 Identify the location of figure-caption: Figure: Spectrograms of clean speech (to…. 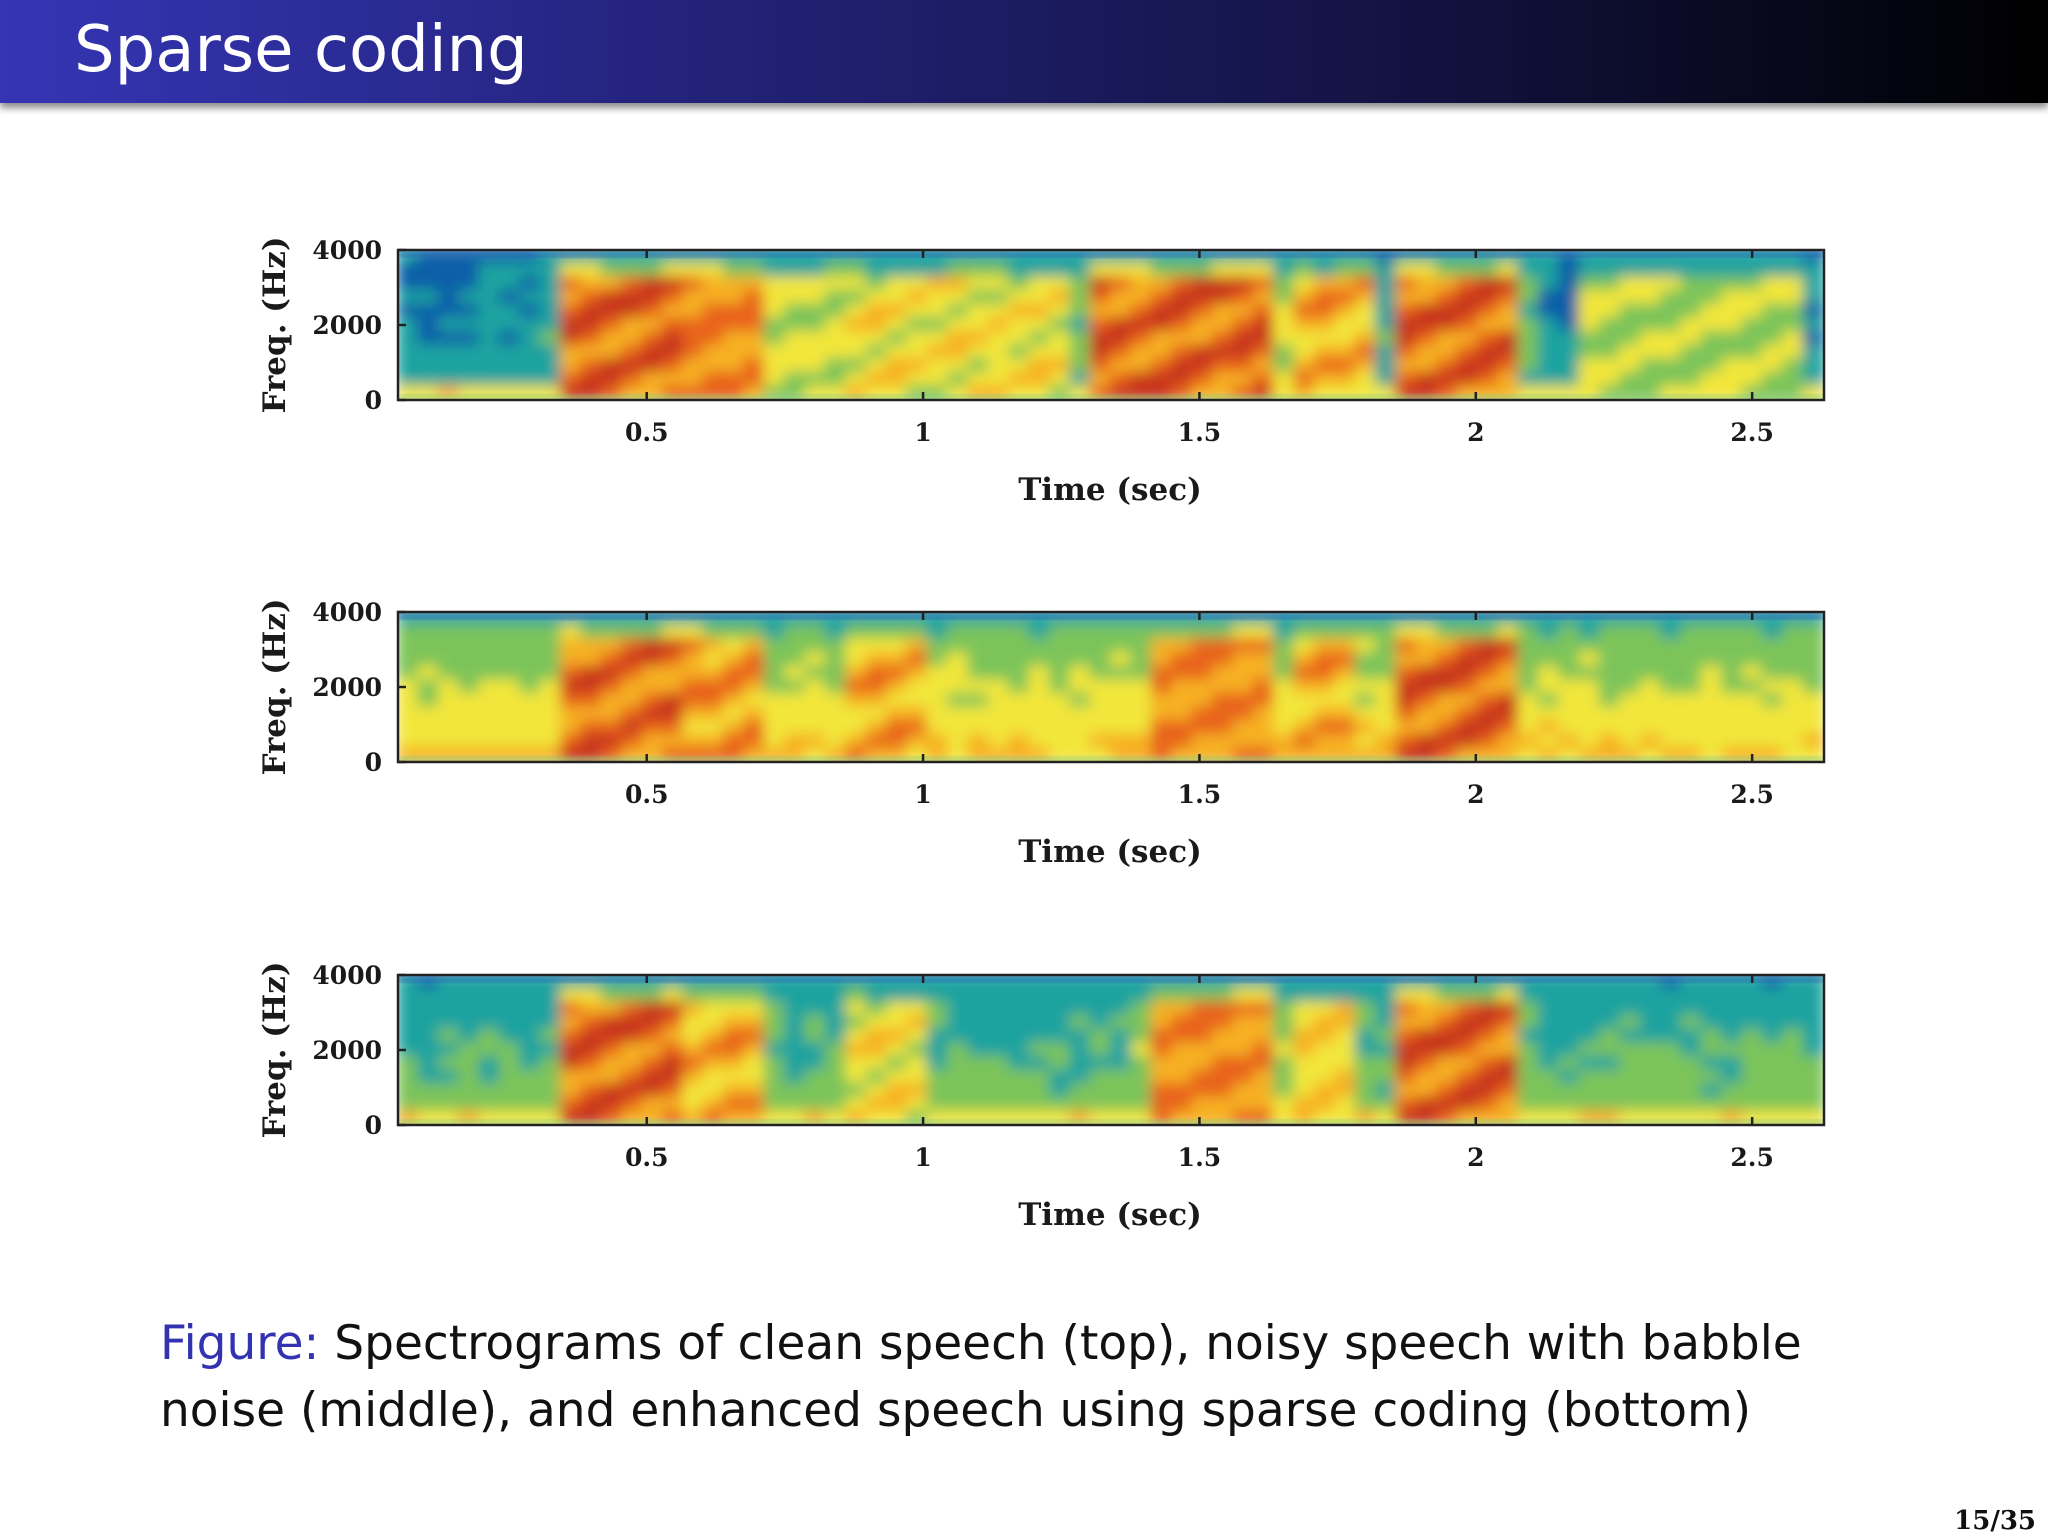
(1050, 1377).